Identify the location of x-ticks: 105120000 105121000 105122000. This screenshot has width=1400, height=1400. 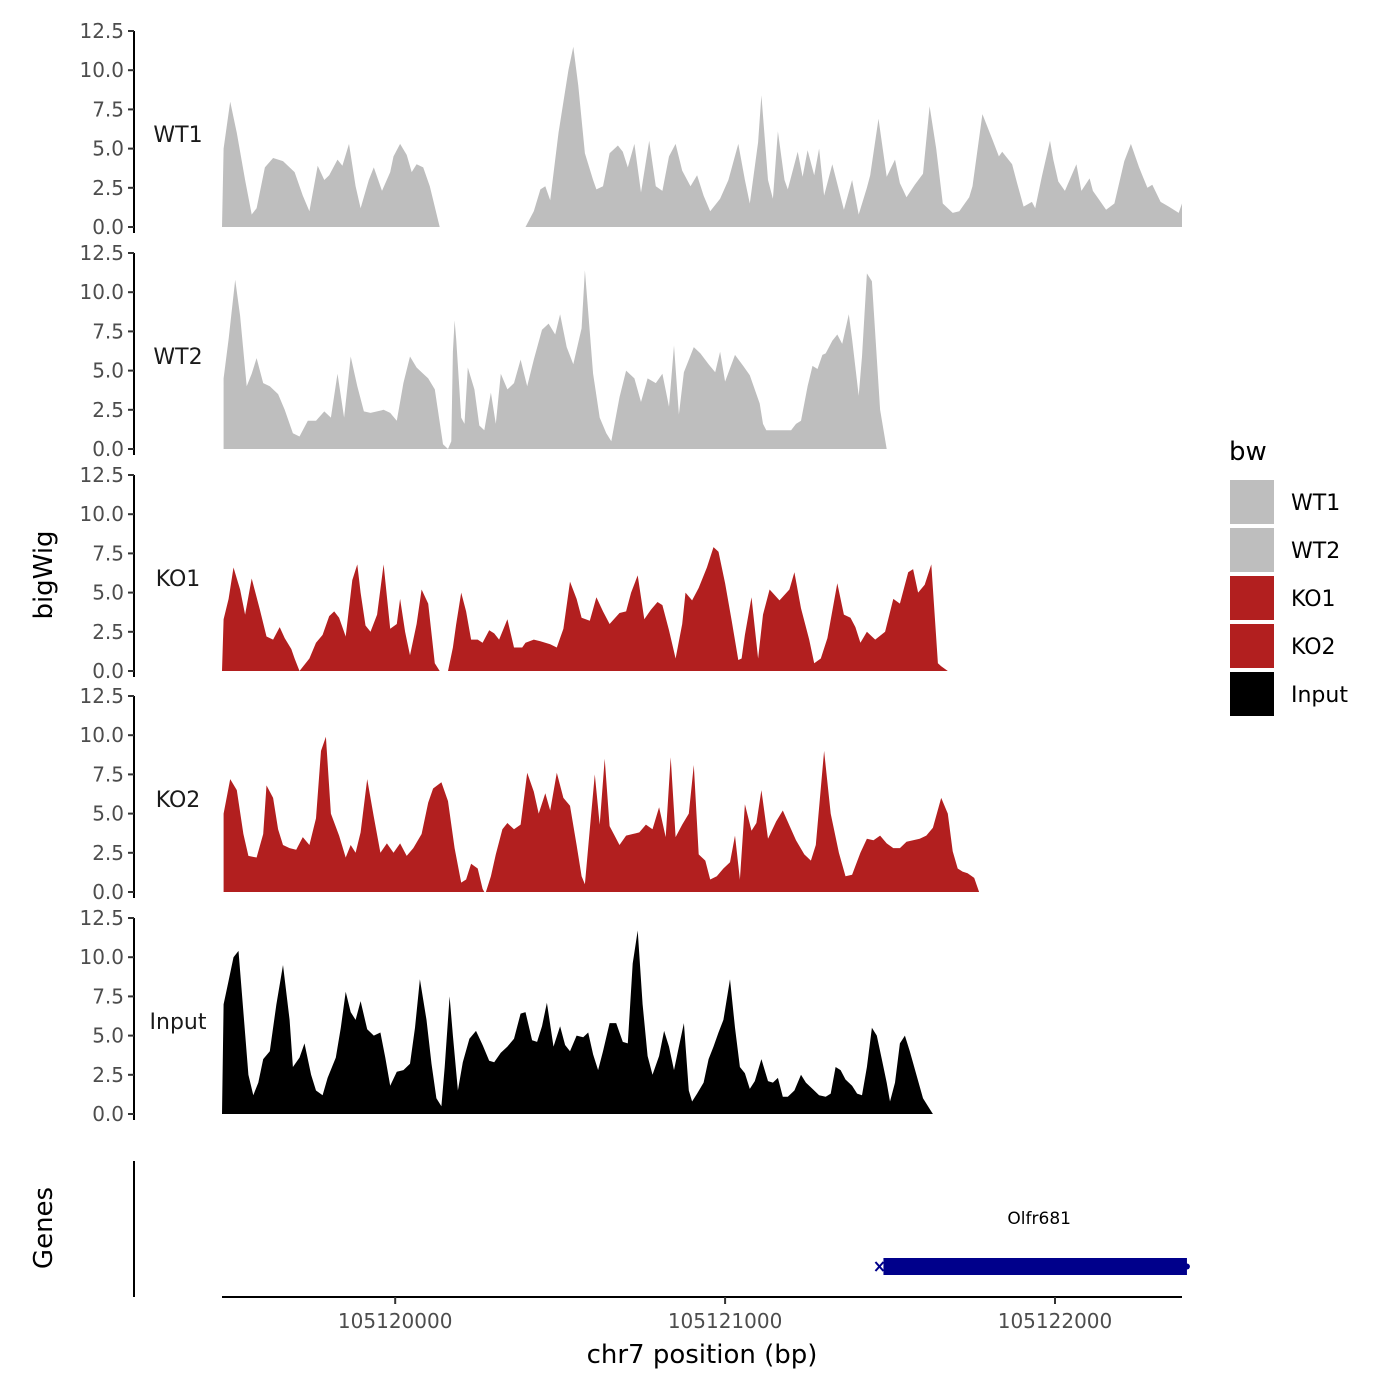
(725, 1315).